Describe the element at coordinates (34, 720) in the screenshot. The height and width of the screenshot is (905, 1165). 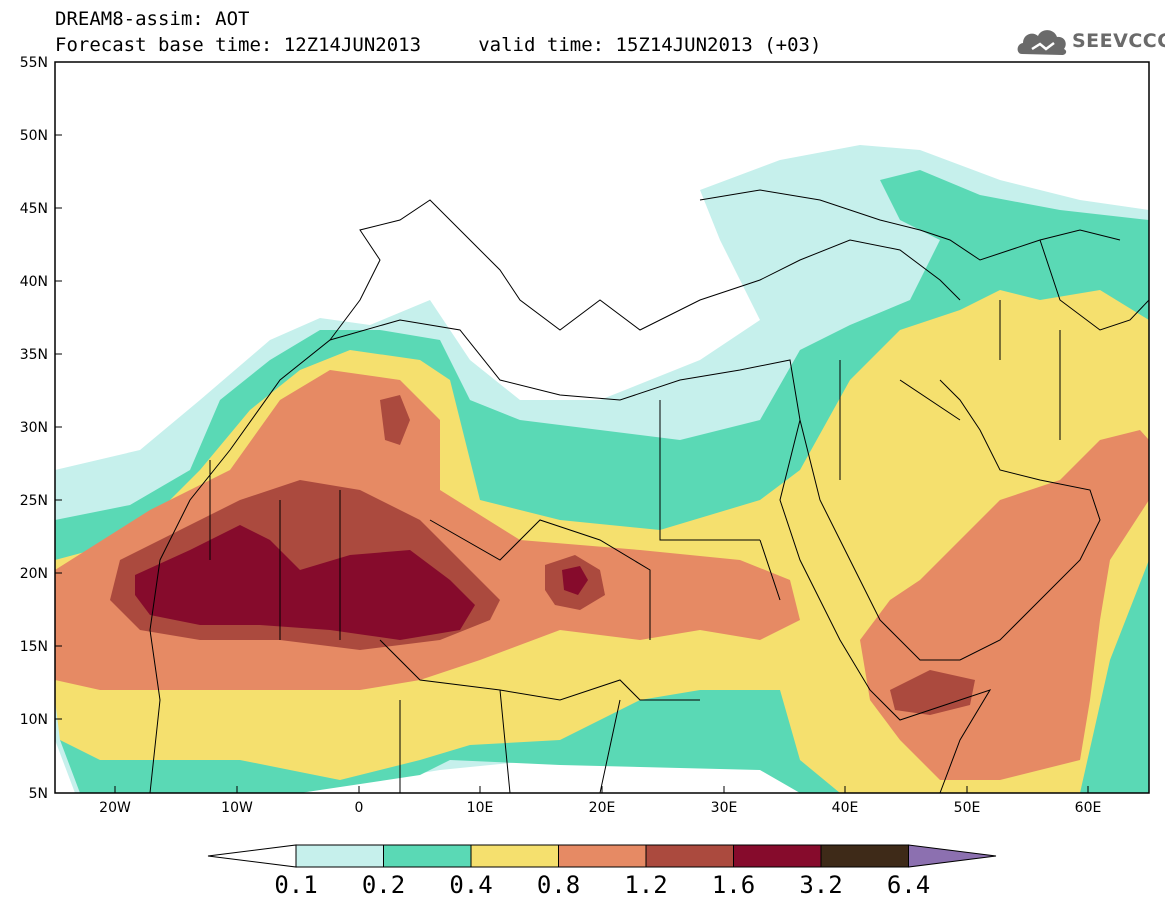
I see `lat-label: 10N` at that location.